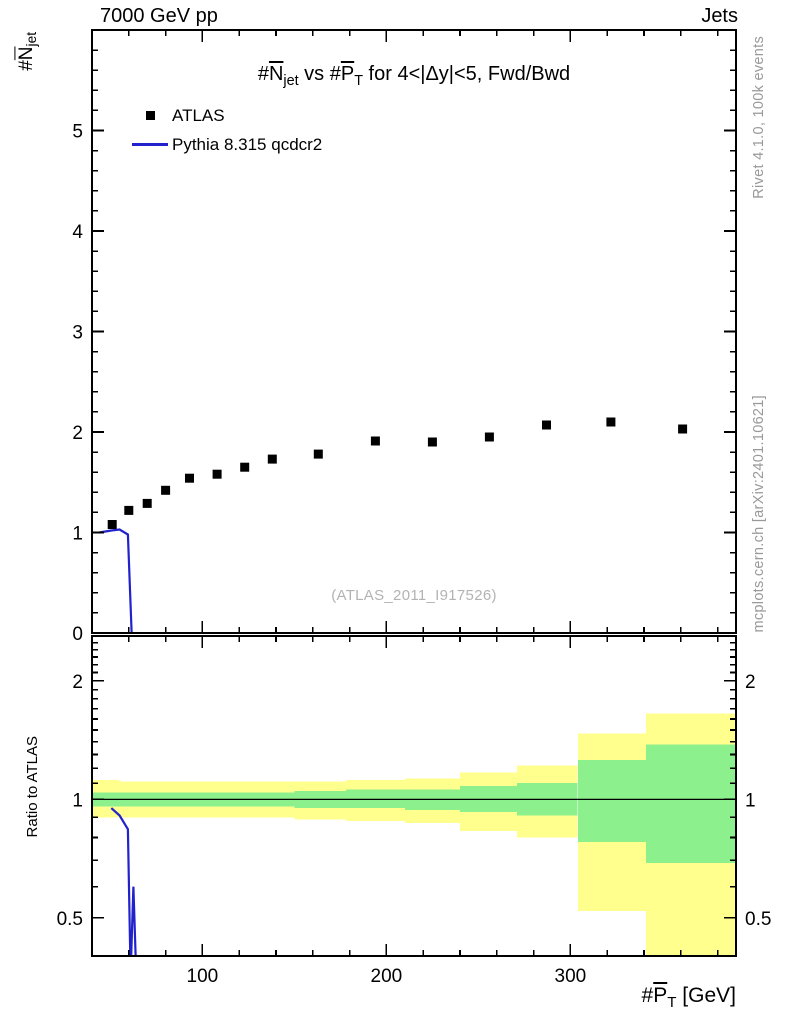 The width and height of the screenshot is (786, 1024). Describe the element at coordinates (203, 976) in the screenshot. I see `svg-text: 100` at that location.